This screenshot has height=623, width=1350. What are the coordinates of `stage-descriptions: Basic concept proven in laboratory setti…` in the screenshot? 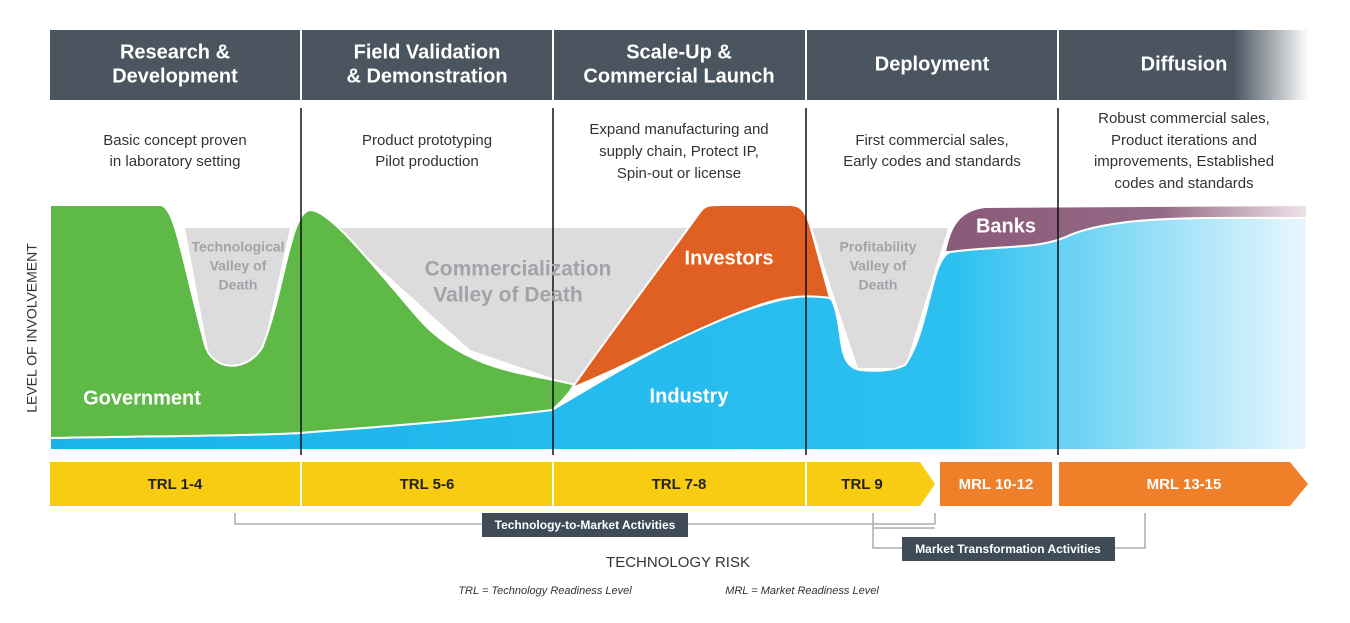 It's located at (688, 151).